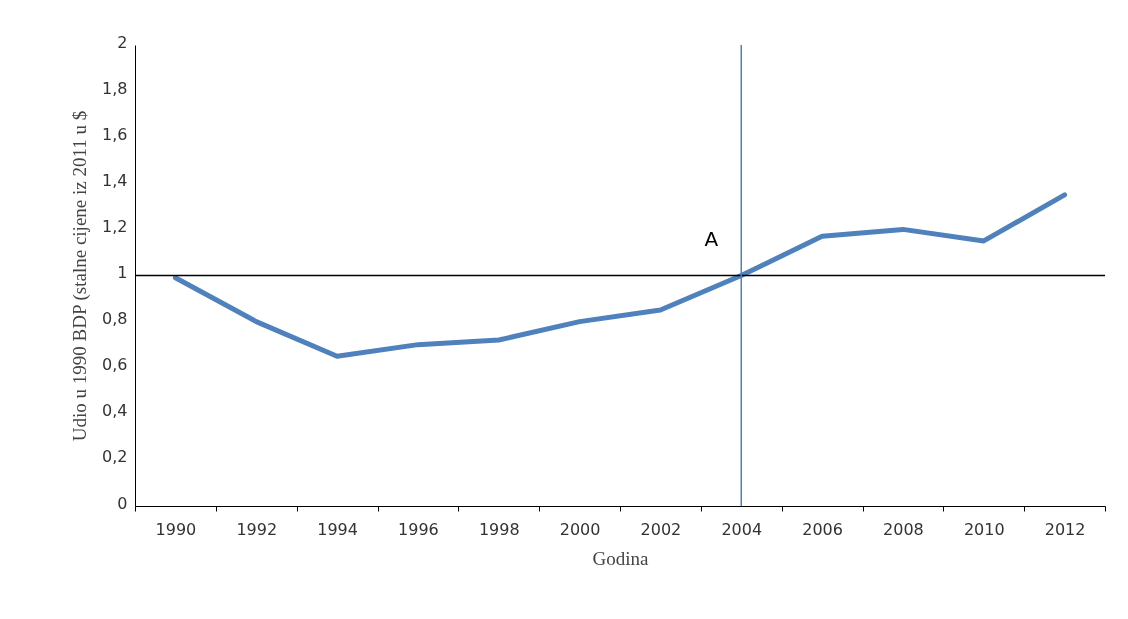 This screenshot has height=619, width=1128. I want to click on ref-line-label: A, so click(711, 239).